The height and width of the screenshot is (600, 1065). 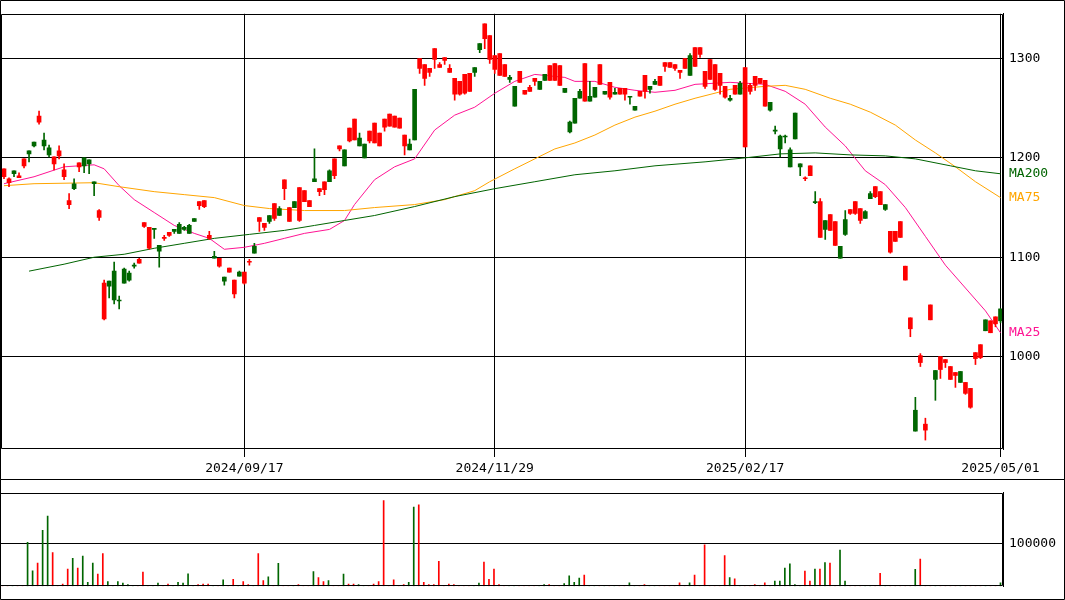 What do you see at coordinates (1029, 173) in the screenshot?
I see `series-label: MA200` at bounding box center [1029, 173].